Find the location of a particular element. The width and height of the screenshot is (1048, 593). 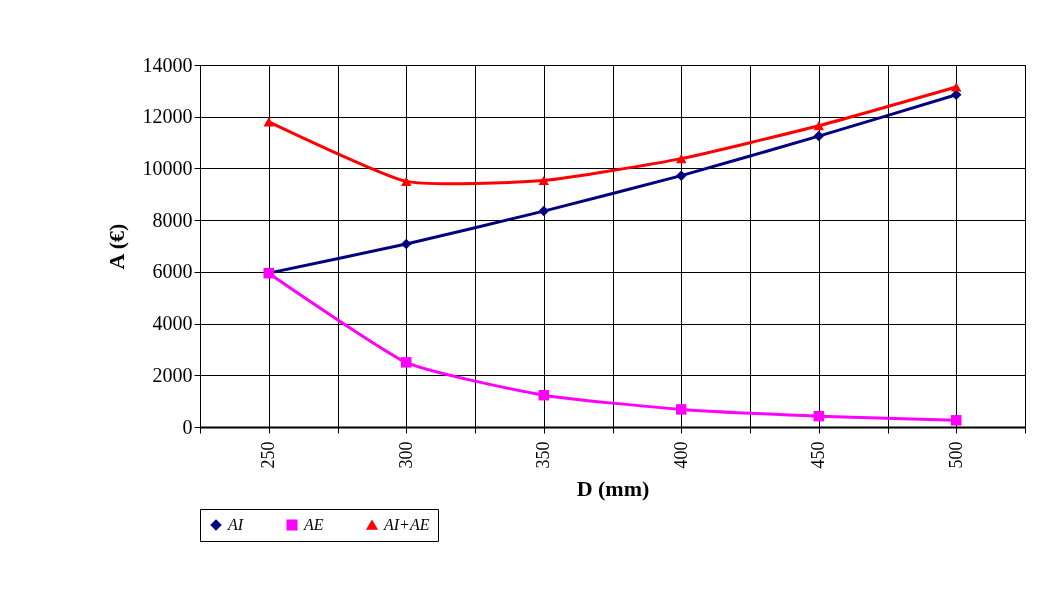

x-tick-label: 450 is located at coordinates (818, 455).